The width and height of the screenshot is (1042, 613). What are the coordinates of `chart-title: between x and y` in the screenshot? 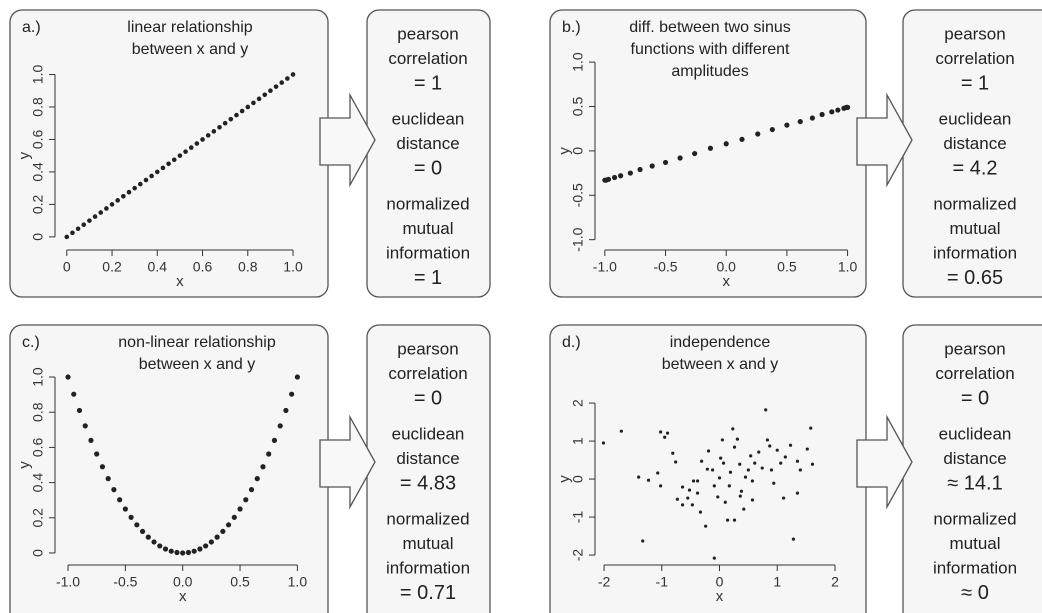 It's located at (720, 364).